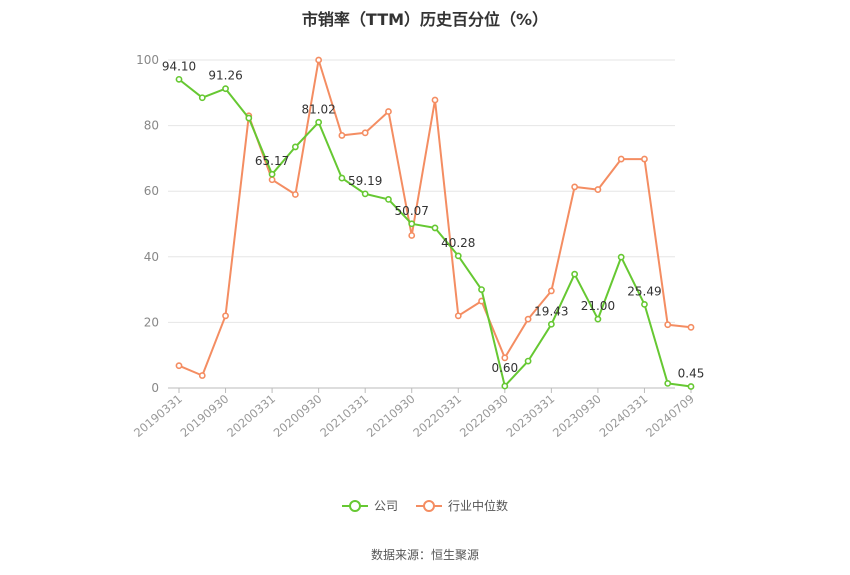  What do you see at coordinates (691, 374) in the screenshot?
I see `data-label: 0.45` at bounding box center [691, 374].